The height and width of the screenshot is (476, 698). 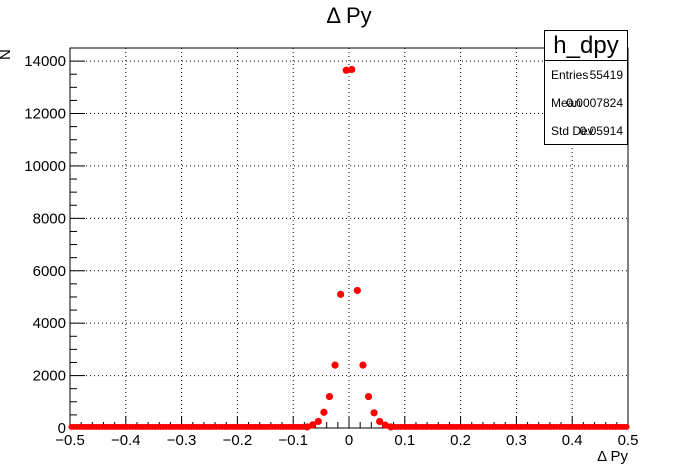 What do you see at coordinates (516, 440) in the screenshot?
I see `x-tick-label: 0.3` at bounding box center [516, 440].